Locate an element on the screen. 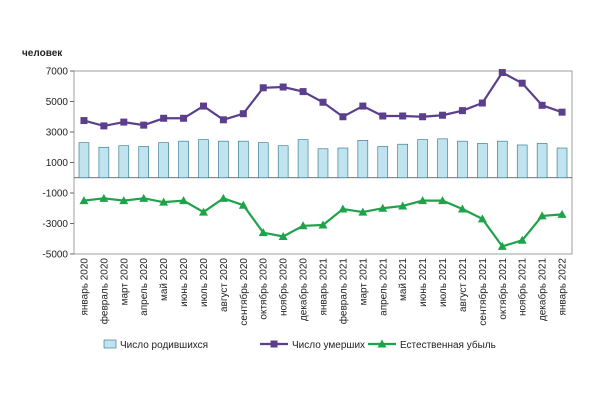 This screenshot has height=400, width=600. y-tick-label: 3000 is located at coordinates (57, 133).